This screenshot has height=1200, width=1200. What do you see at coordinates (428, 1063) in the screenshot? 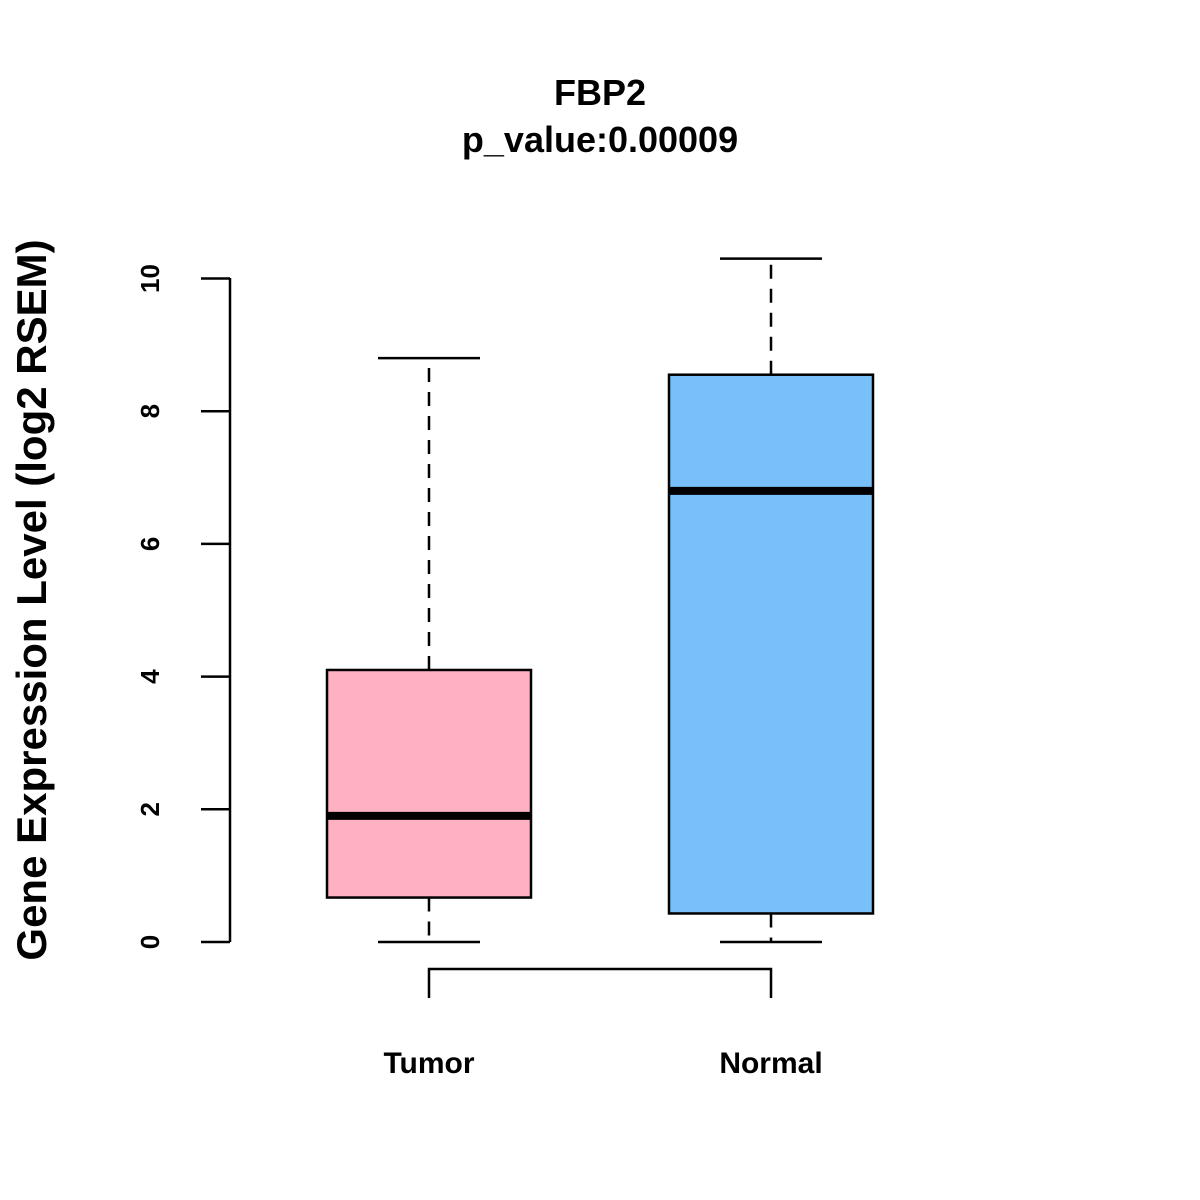
I see `x-category-label-tumor: Tumor` at bounding box center [428, 1063].